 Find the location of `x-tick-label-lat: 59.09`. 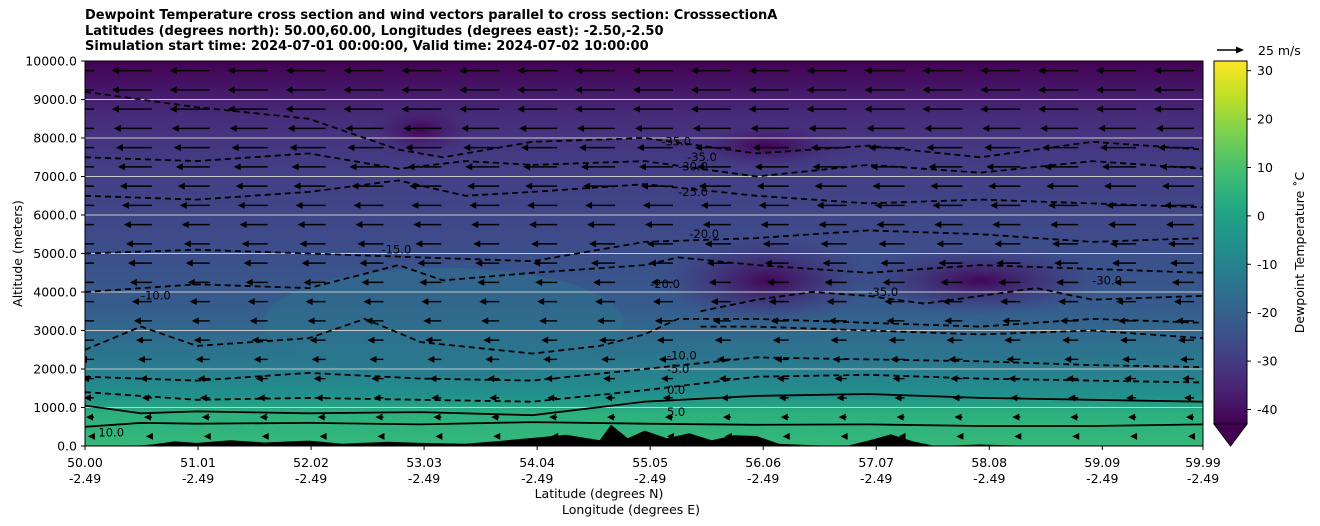

x-tick-label-lat: 59.09 is located at coordinates (1102, 462).